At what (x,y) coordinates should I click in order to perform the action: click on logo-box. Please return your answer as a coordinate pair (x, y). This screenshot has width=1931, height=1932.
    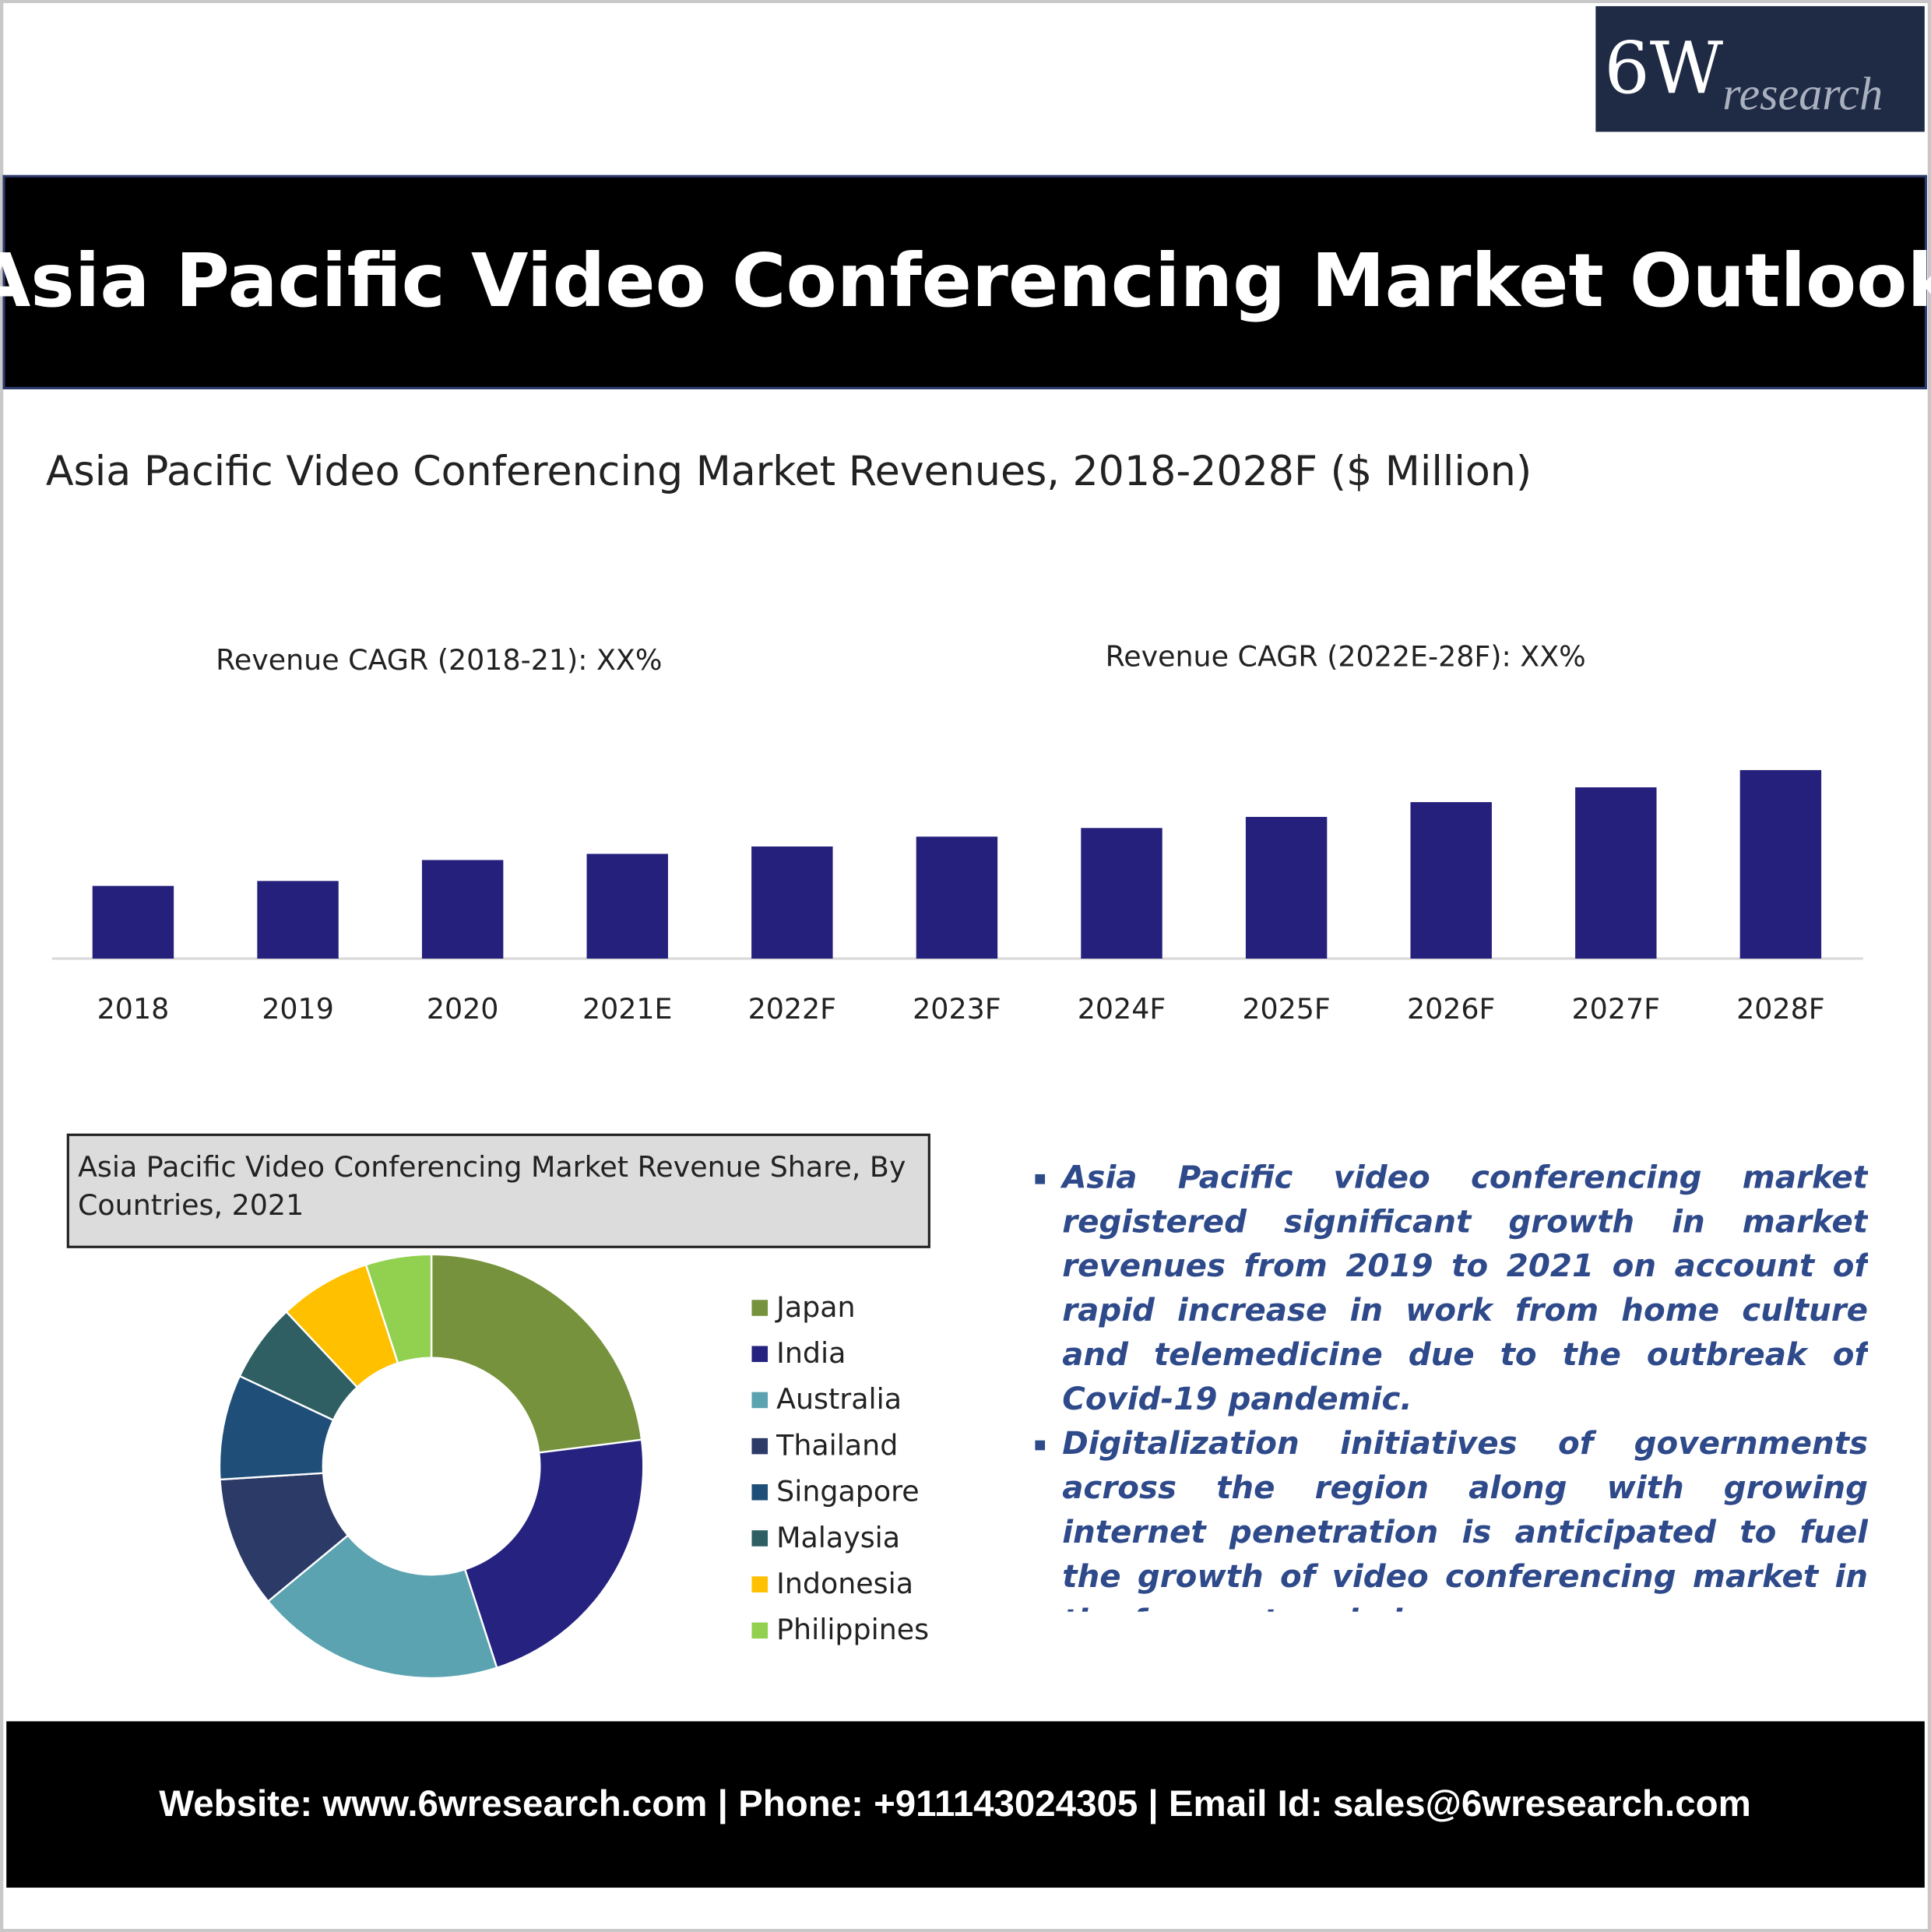
    Looking at the image, I should click on (1760, 68).